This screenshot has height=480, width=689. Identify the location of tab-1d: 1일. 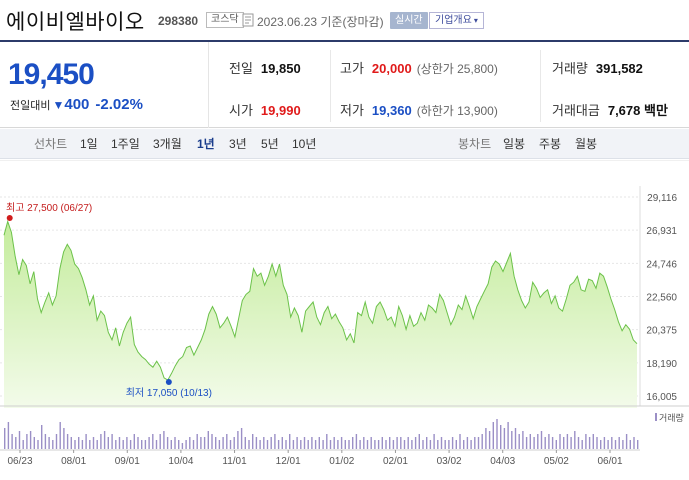
(89, 144).